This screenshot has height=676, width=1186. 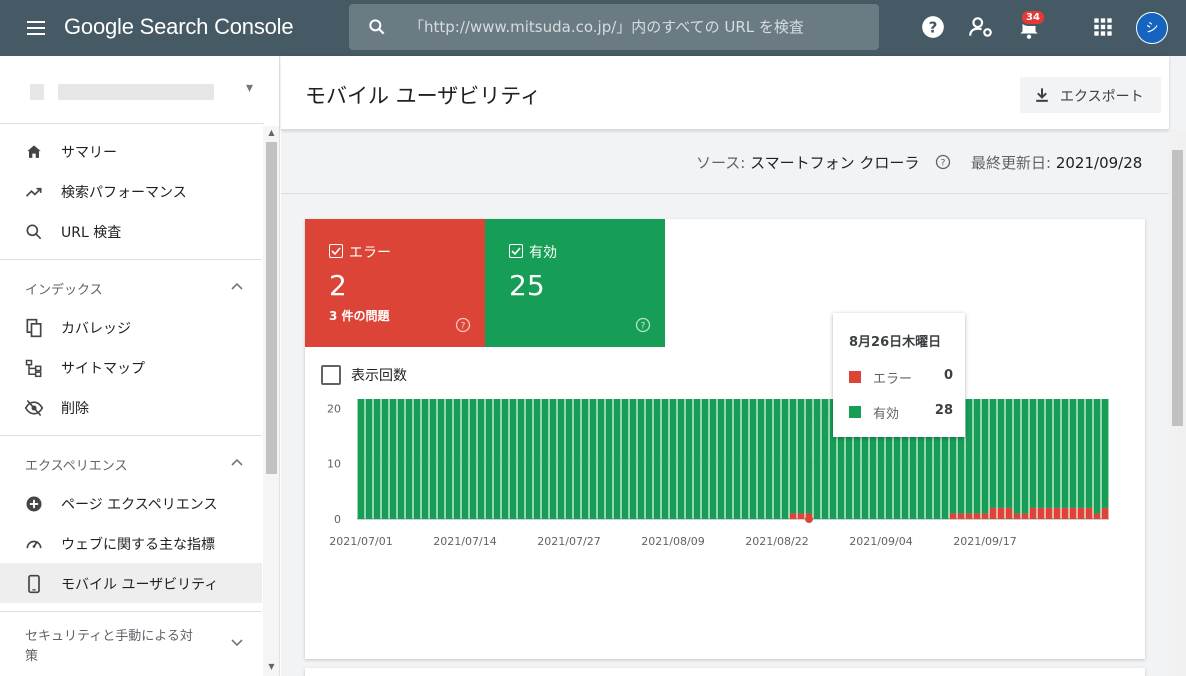 What do you see at coordinates (131, 583) in the screenshot?
I see `sidebar-item-mobile-usability: モバイル ユーザビリティ` at bounding box center [131, 583].